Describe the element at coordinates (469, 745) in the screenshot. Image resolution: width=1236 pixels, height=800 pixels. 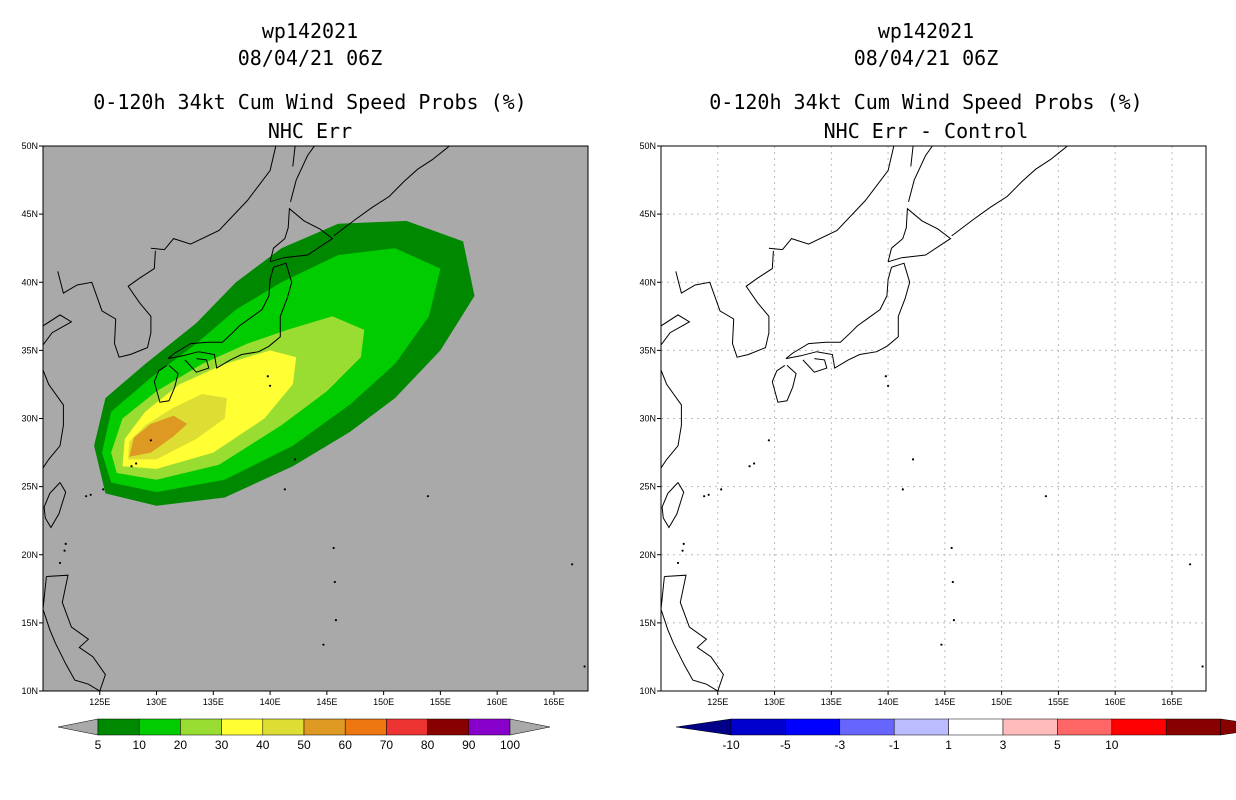
I see `colorbar-label: 90` at that location.